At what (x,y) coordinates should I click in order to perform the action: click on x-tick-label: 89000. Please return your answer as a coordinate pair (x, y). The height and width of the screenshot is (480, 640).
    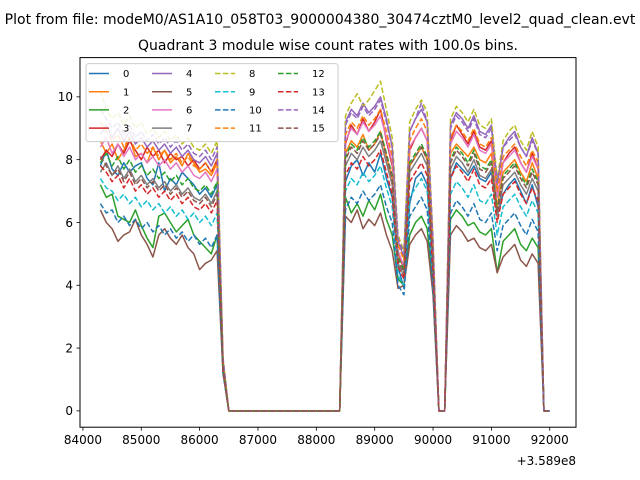
    Looking at the image, I should click on (375, 440).